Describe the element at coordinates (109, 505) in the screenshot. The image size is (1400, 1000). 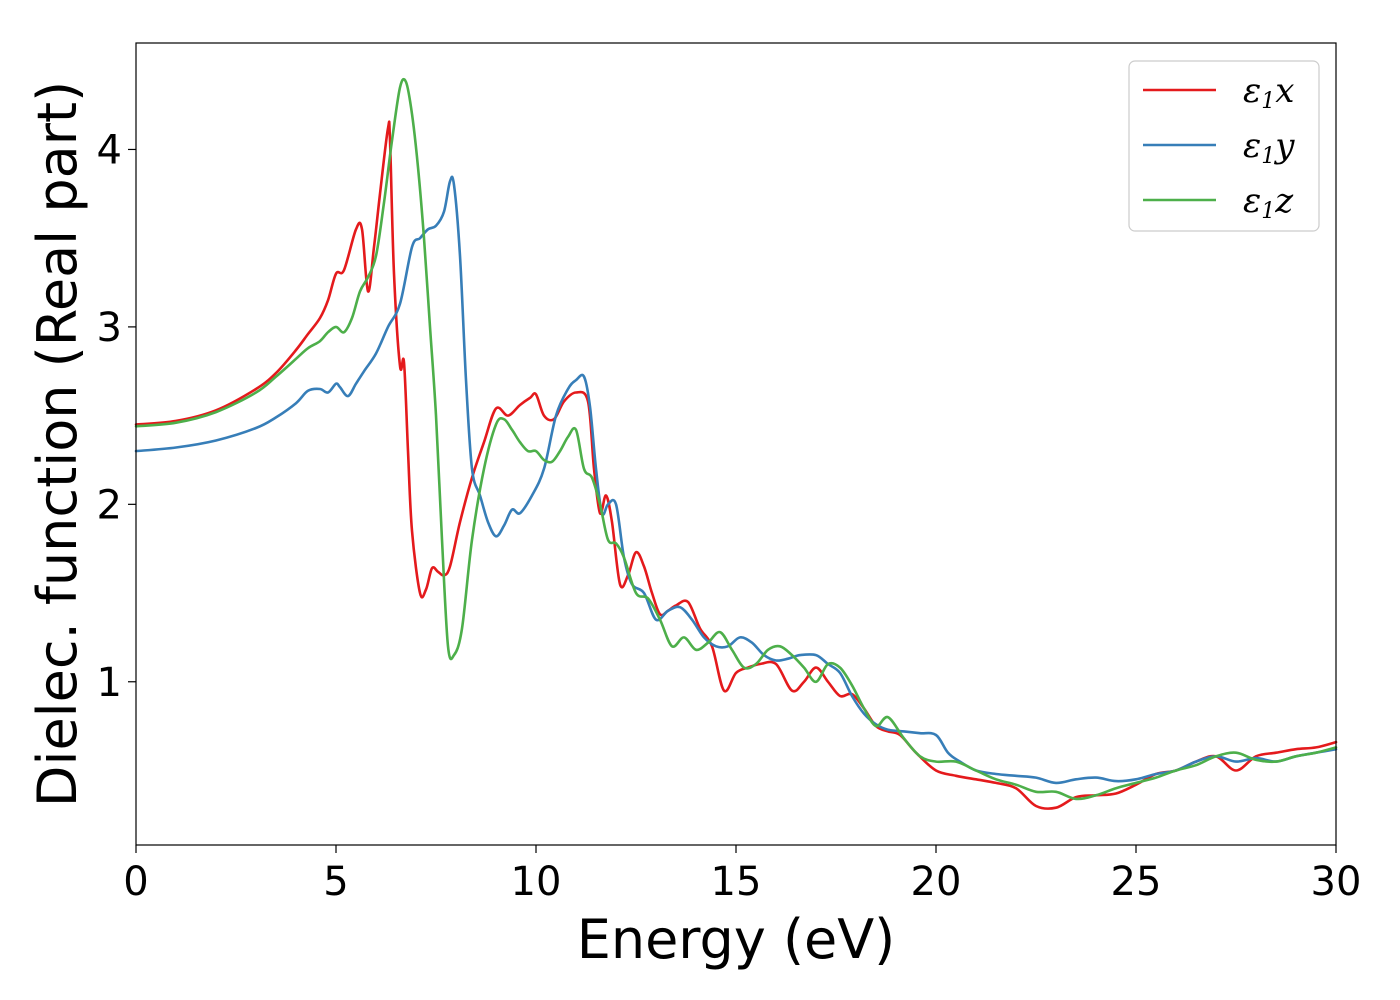
I see `y-tick-label: 2` at that location.